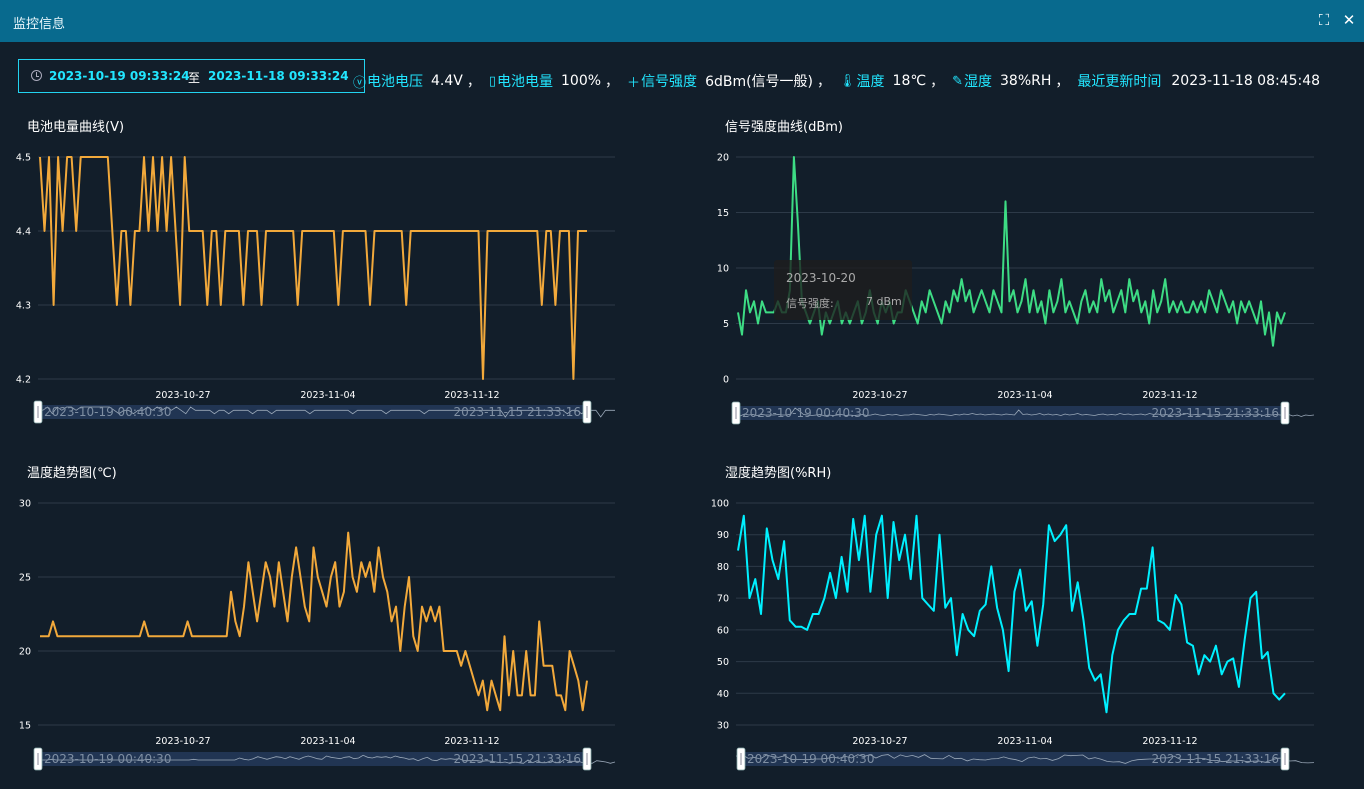 The width and height of the screenshot is (1364, 789). Describe the element at coordinates (39, 24) in the screenshot. I see `window-title: 监控信息` at that location.